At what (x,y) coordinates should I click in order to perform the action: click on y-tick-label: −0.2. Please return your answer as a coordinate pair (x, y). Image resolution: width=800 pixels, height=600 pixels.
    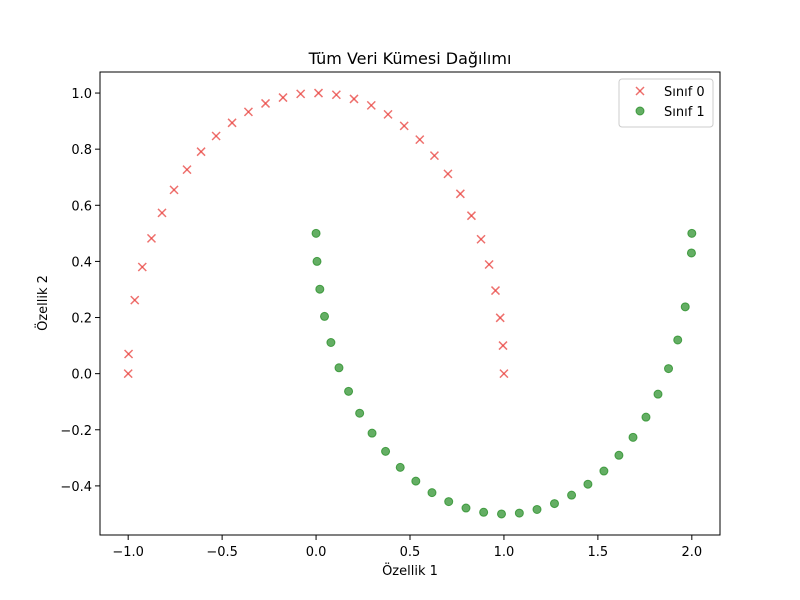
    Looking at the image, I should click on (76, 431).